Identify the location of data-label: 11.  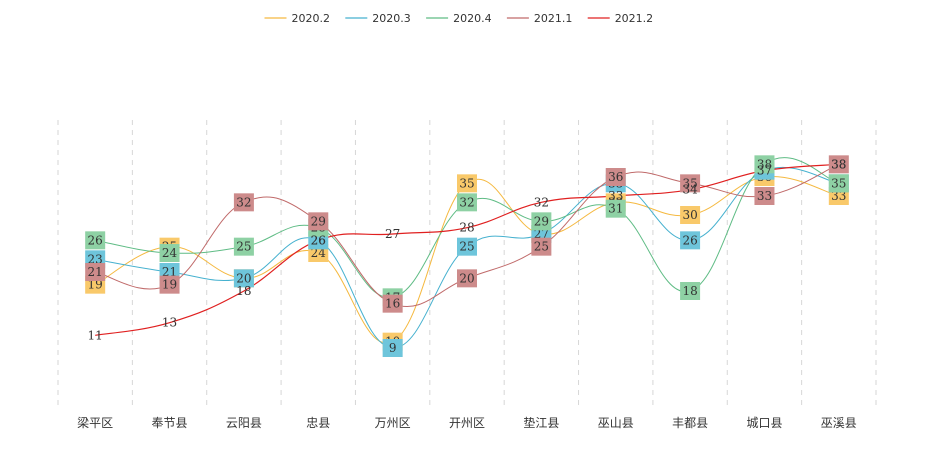
(95, 335).